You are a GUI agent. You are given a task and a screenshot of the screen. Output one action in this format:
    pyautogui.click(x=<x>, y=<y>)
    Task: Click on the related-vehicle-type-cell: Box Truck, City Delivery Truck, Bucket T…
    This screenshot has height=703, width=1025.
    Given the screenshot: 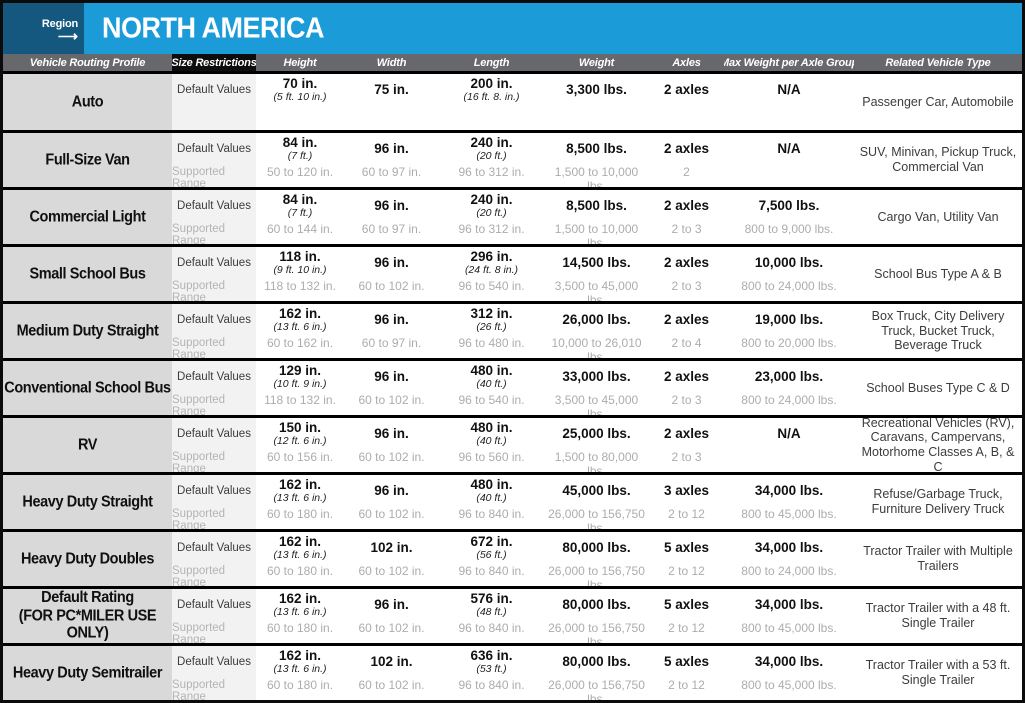 What is the action you would take?
    pyautogui.click(x=938, y=331)
    